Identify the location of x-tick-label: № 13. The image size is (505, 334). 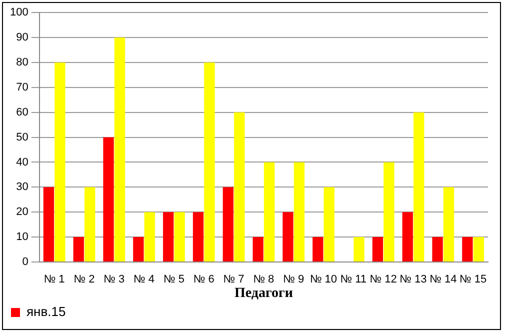
(413, 280).